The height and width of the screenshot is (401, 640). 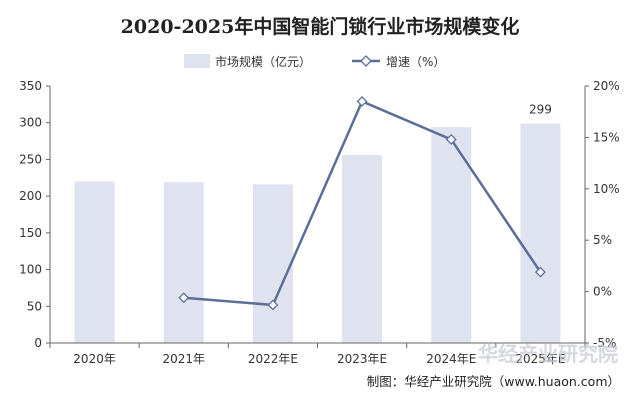 What do you see at coordinates (606, 137) in the screenshot?
I see `y-right-tick-label-4: 15%` at bounding box center [606, 137].